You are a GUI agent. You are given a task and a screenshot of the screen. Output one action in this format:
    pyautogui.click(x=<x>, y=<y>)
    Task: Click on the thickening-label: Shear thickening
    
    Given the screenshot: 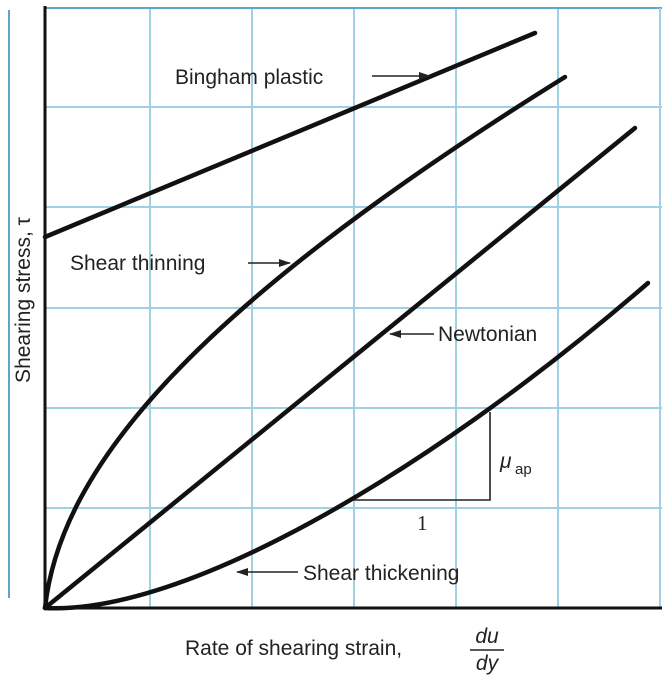 What is the action you would take?
    pyautogui.click(x=381, y=573)
    